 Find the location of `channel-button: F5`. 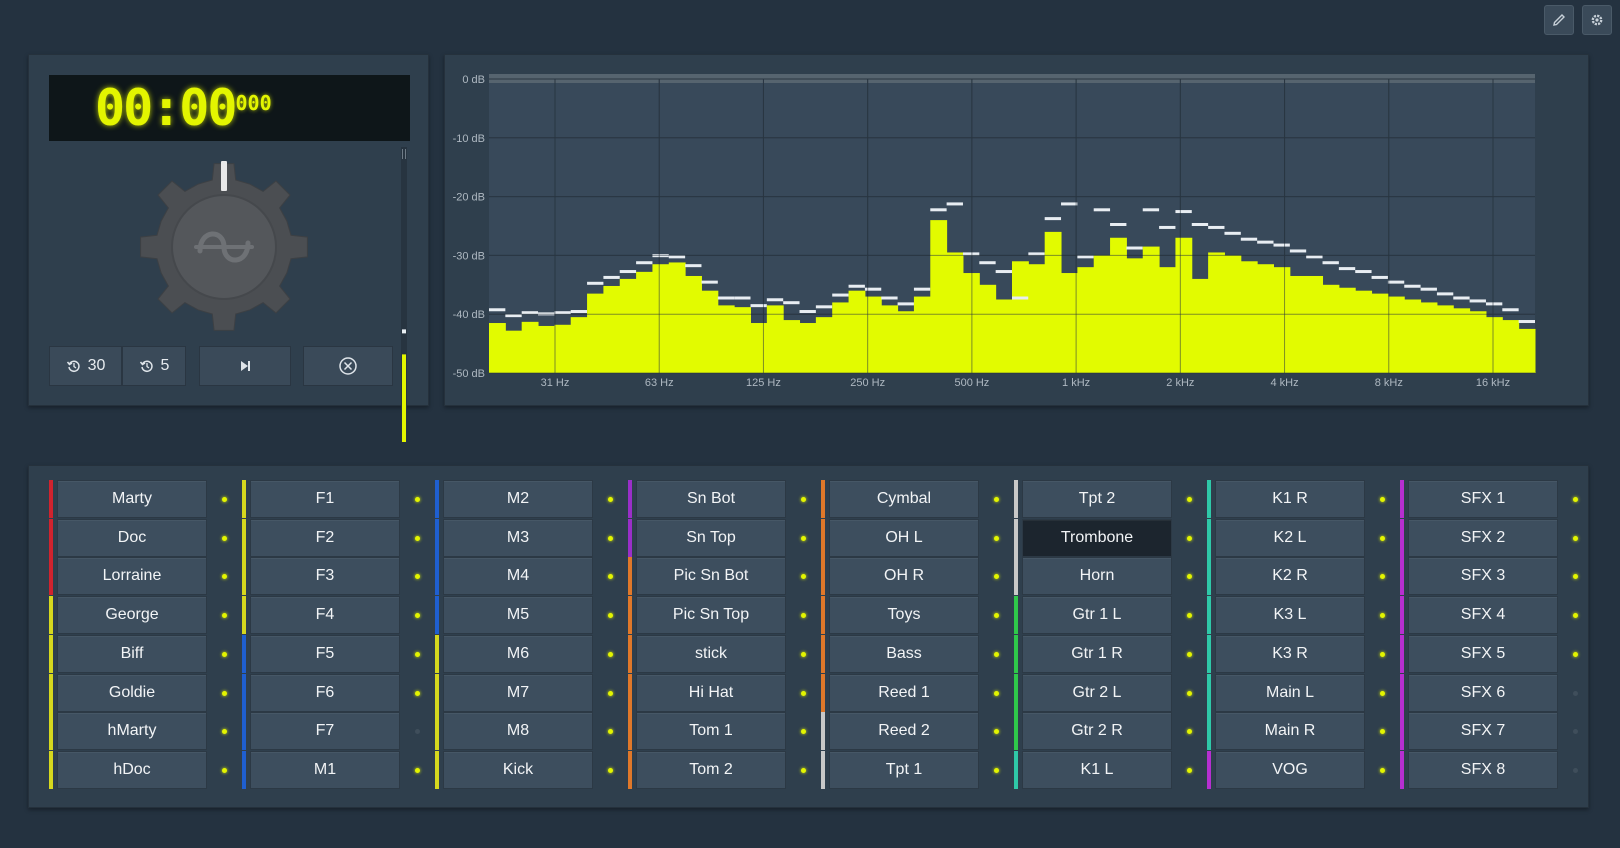

channel-button: F5 is located at coordinates (325, 653).